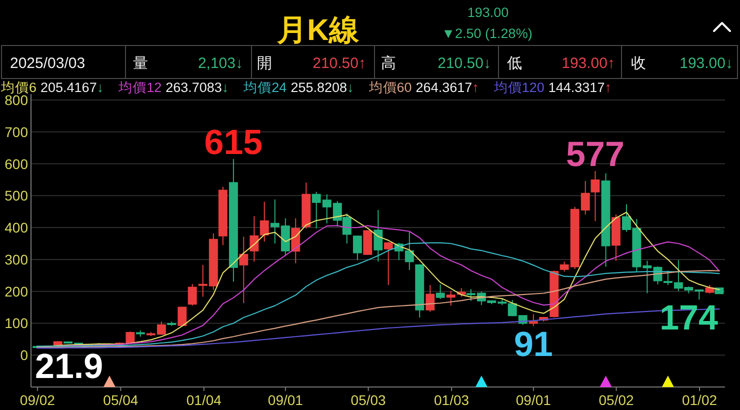 This screenshot has height=410, width=740. What do you see at coordinates (689, 318) in the screenshot?
I see `annotation: 174` at bounding box center [689, 318].